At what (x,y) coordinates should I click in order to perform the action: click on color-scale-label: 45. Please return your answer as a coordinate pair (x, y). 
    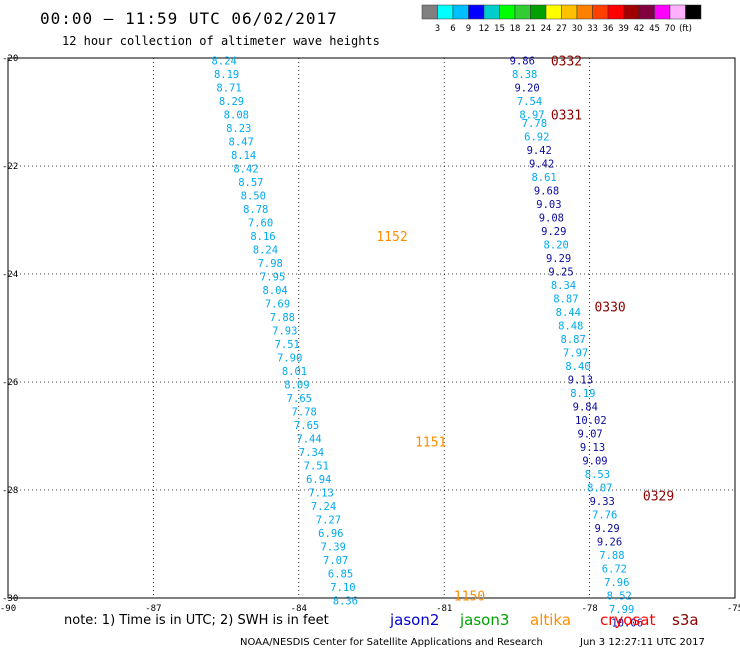
    Looking at the image, I should click on (654, 29).